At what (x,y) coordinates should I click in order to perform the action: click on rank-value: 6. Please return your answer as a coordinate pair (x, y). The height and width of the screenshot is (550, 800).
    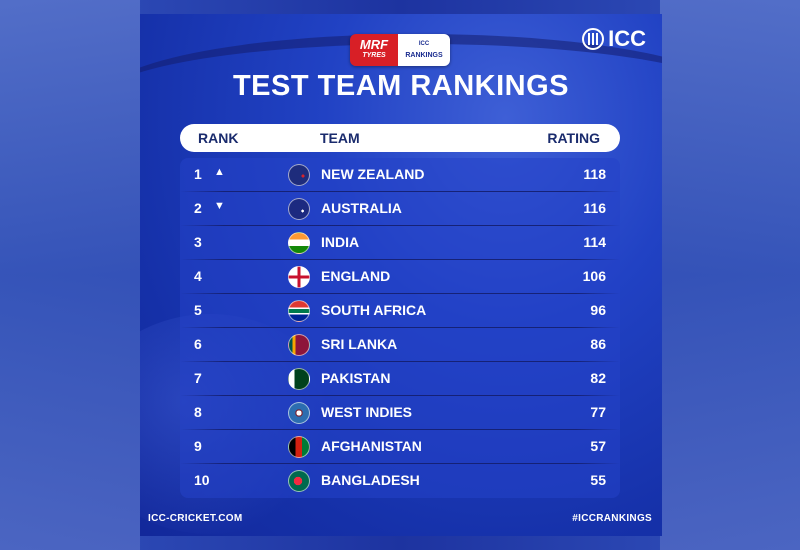
    Looking at the image, I should click on (198, 344).